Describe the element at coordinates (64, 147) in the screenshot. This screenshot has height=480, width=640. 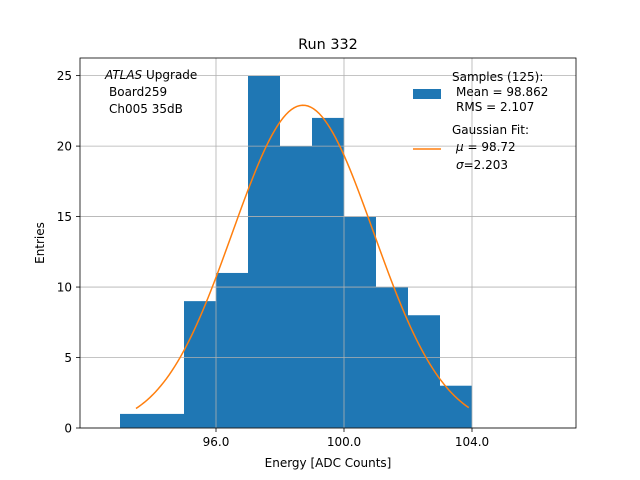
I see `y-tick-label-5: 20` at that location.